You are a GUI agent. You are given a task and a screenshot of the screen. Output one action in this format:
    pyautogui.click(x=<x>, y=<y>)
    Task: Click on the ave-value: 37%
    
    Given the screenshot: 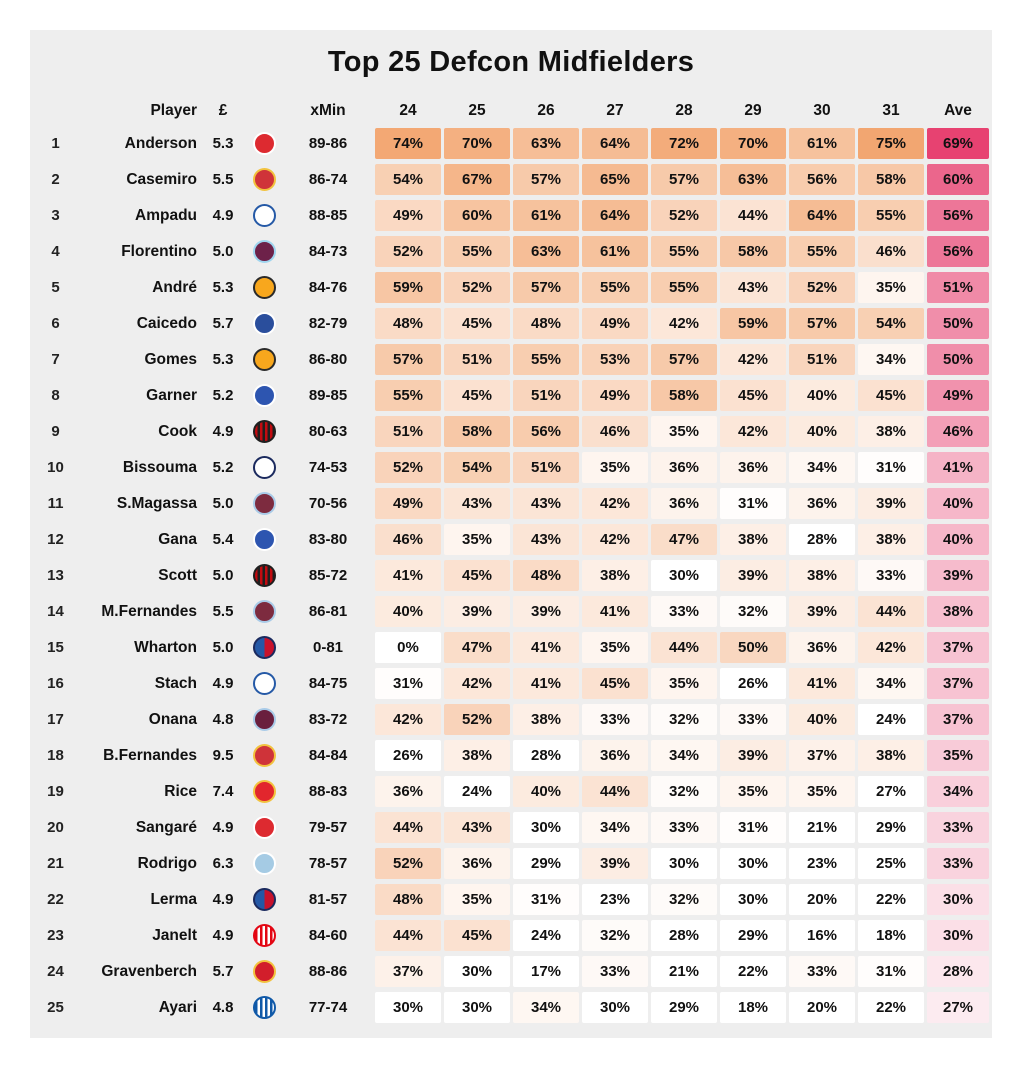 What is the action you would take?
    pyautogui.click(x=958, y=683)
    